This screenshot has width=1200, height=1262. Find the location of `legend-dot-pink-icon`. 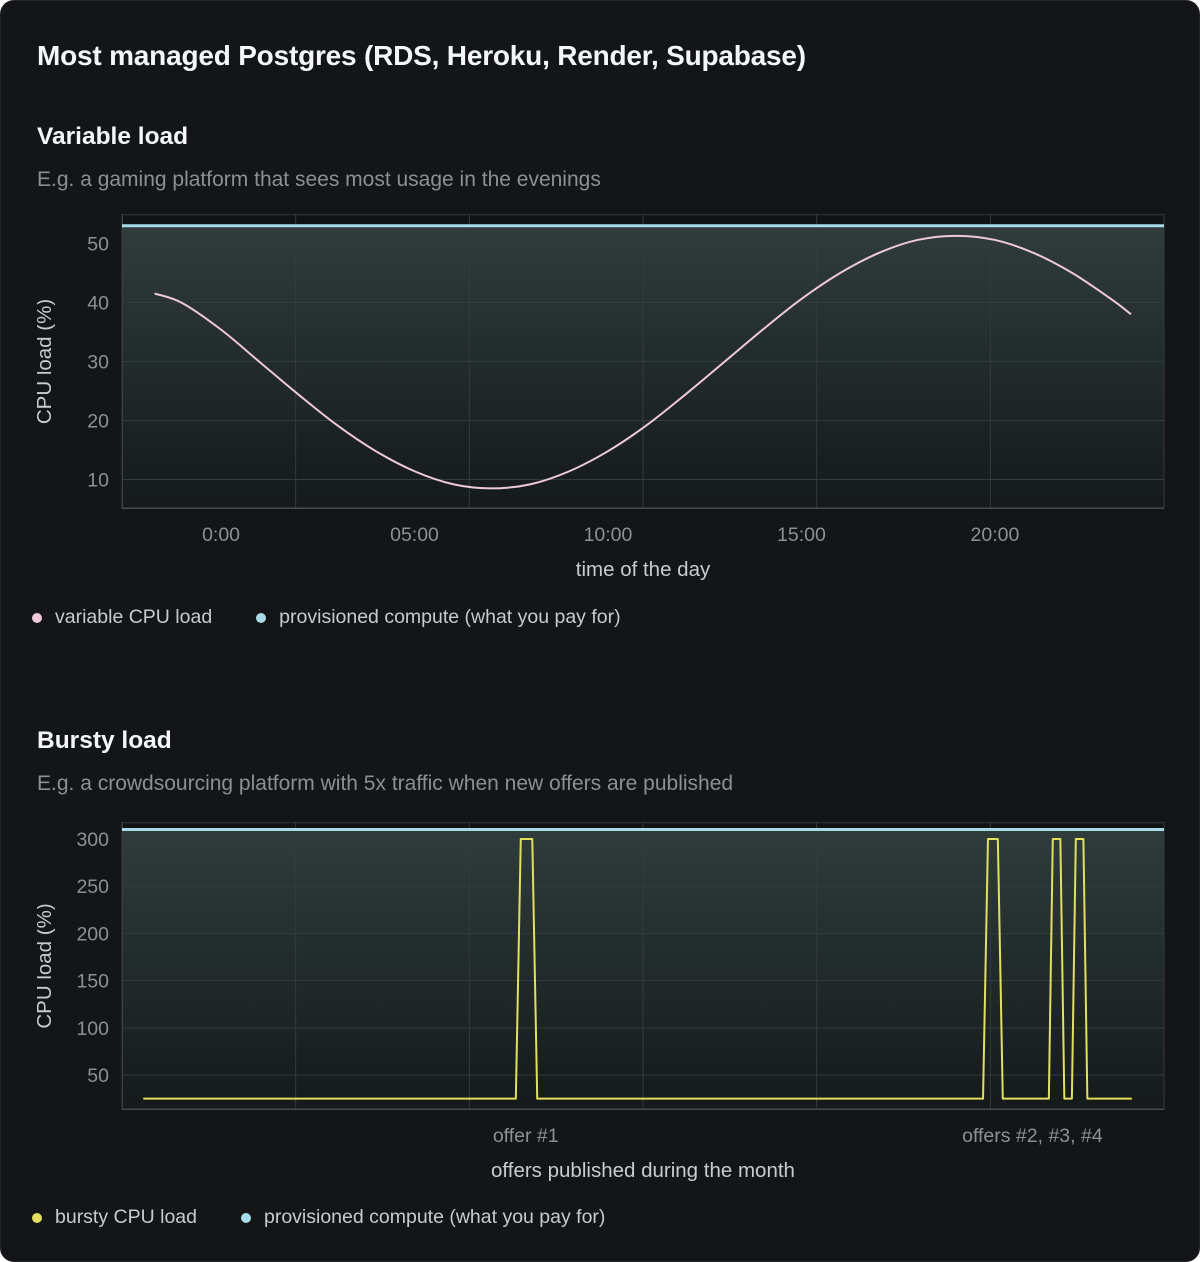

legend-dot-pink-icon is located at coordinates (37, 617).